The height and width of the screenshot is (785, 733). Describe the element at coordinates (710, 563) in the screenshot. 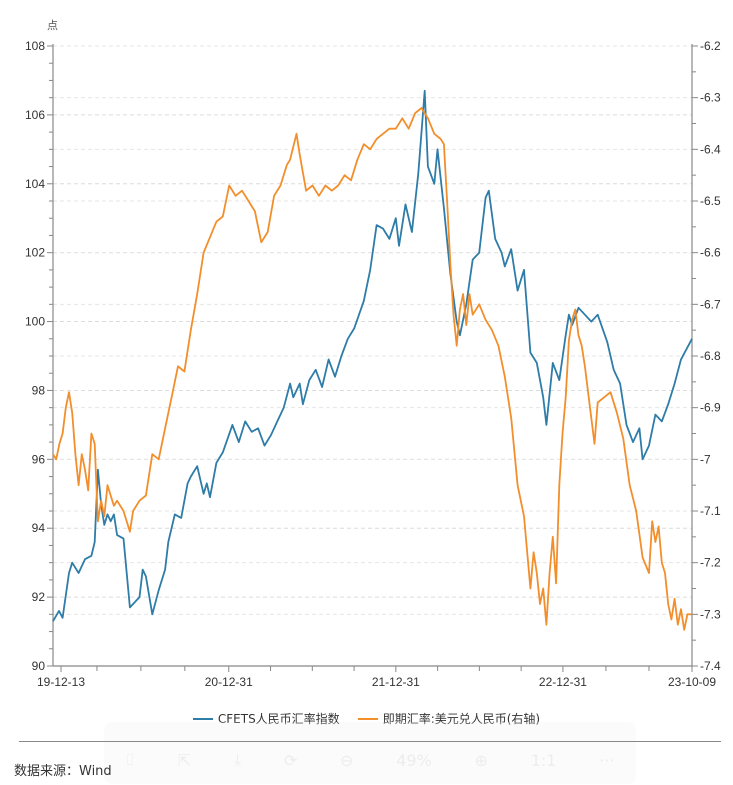

I see `y-right-tick-label: -7.2` at that location.